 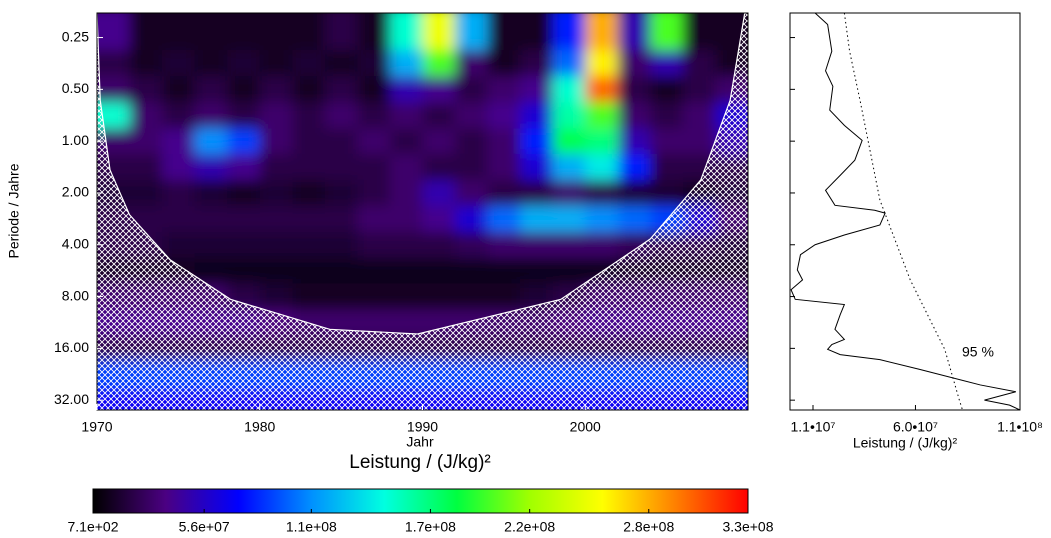 I want to click on colorbar-tick-label: 2.8e+08, so click(x=648, y=527).